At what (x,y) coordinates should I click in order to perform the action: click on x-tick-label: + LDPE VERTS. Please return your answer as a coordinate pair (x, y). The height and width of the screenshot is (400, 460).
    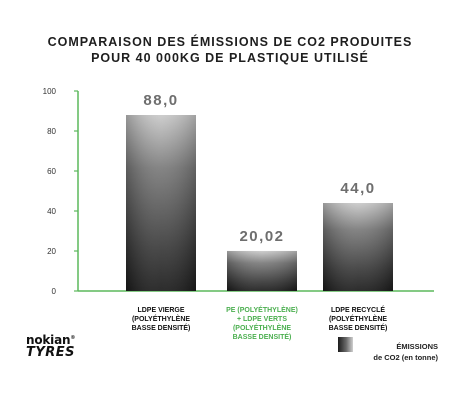
    Looking at the image, I should click on (262, 319).